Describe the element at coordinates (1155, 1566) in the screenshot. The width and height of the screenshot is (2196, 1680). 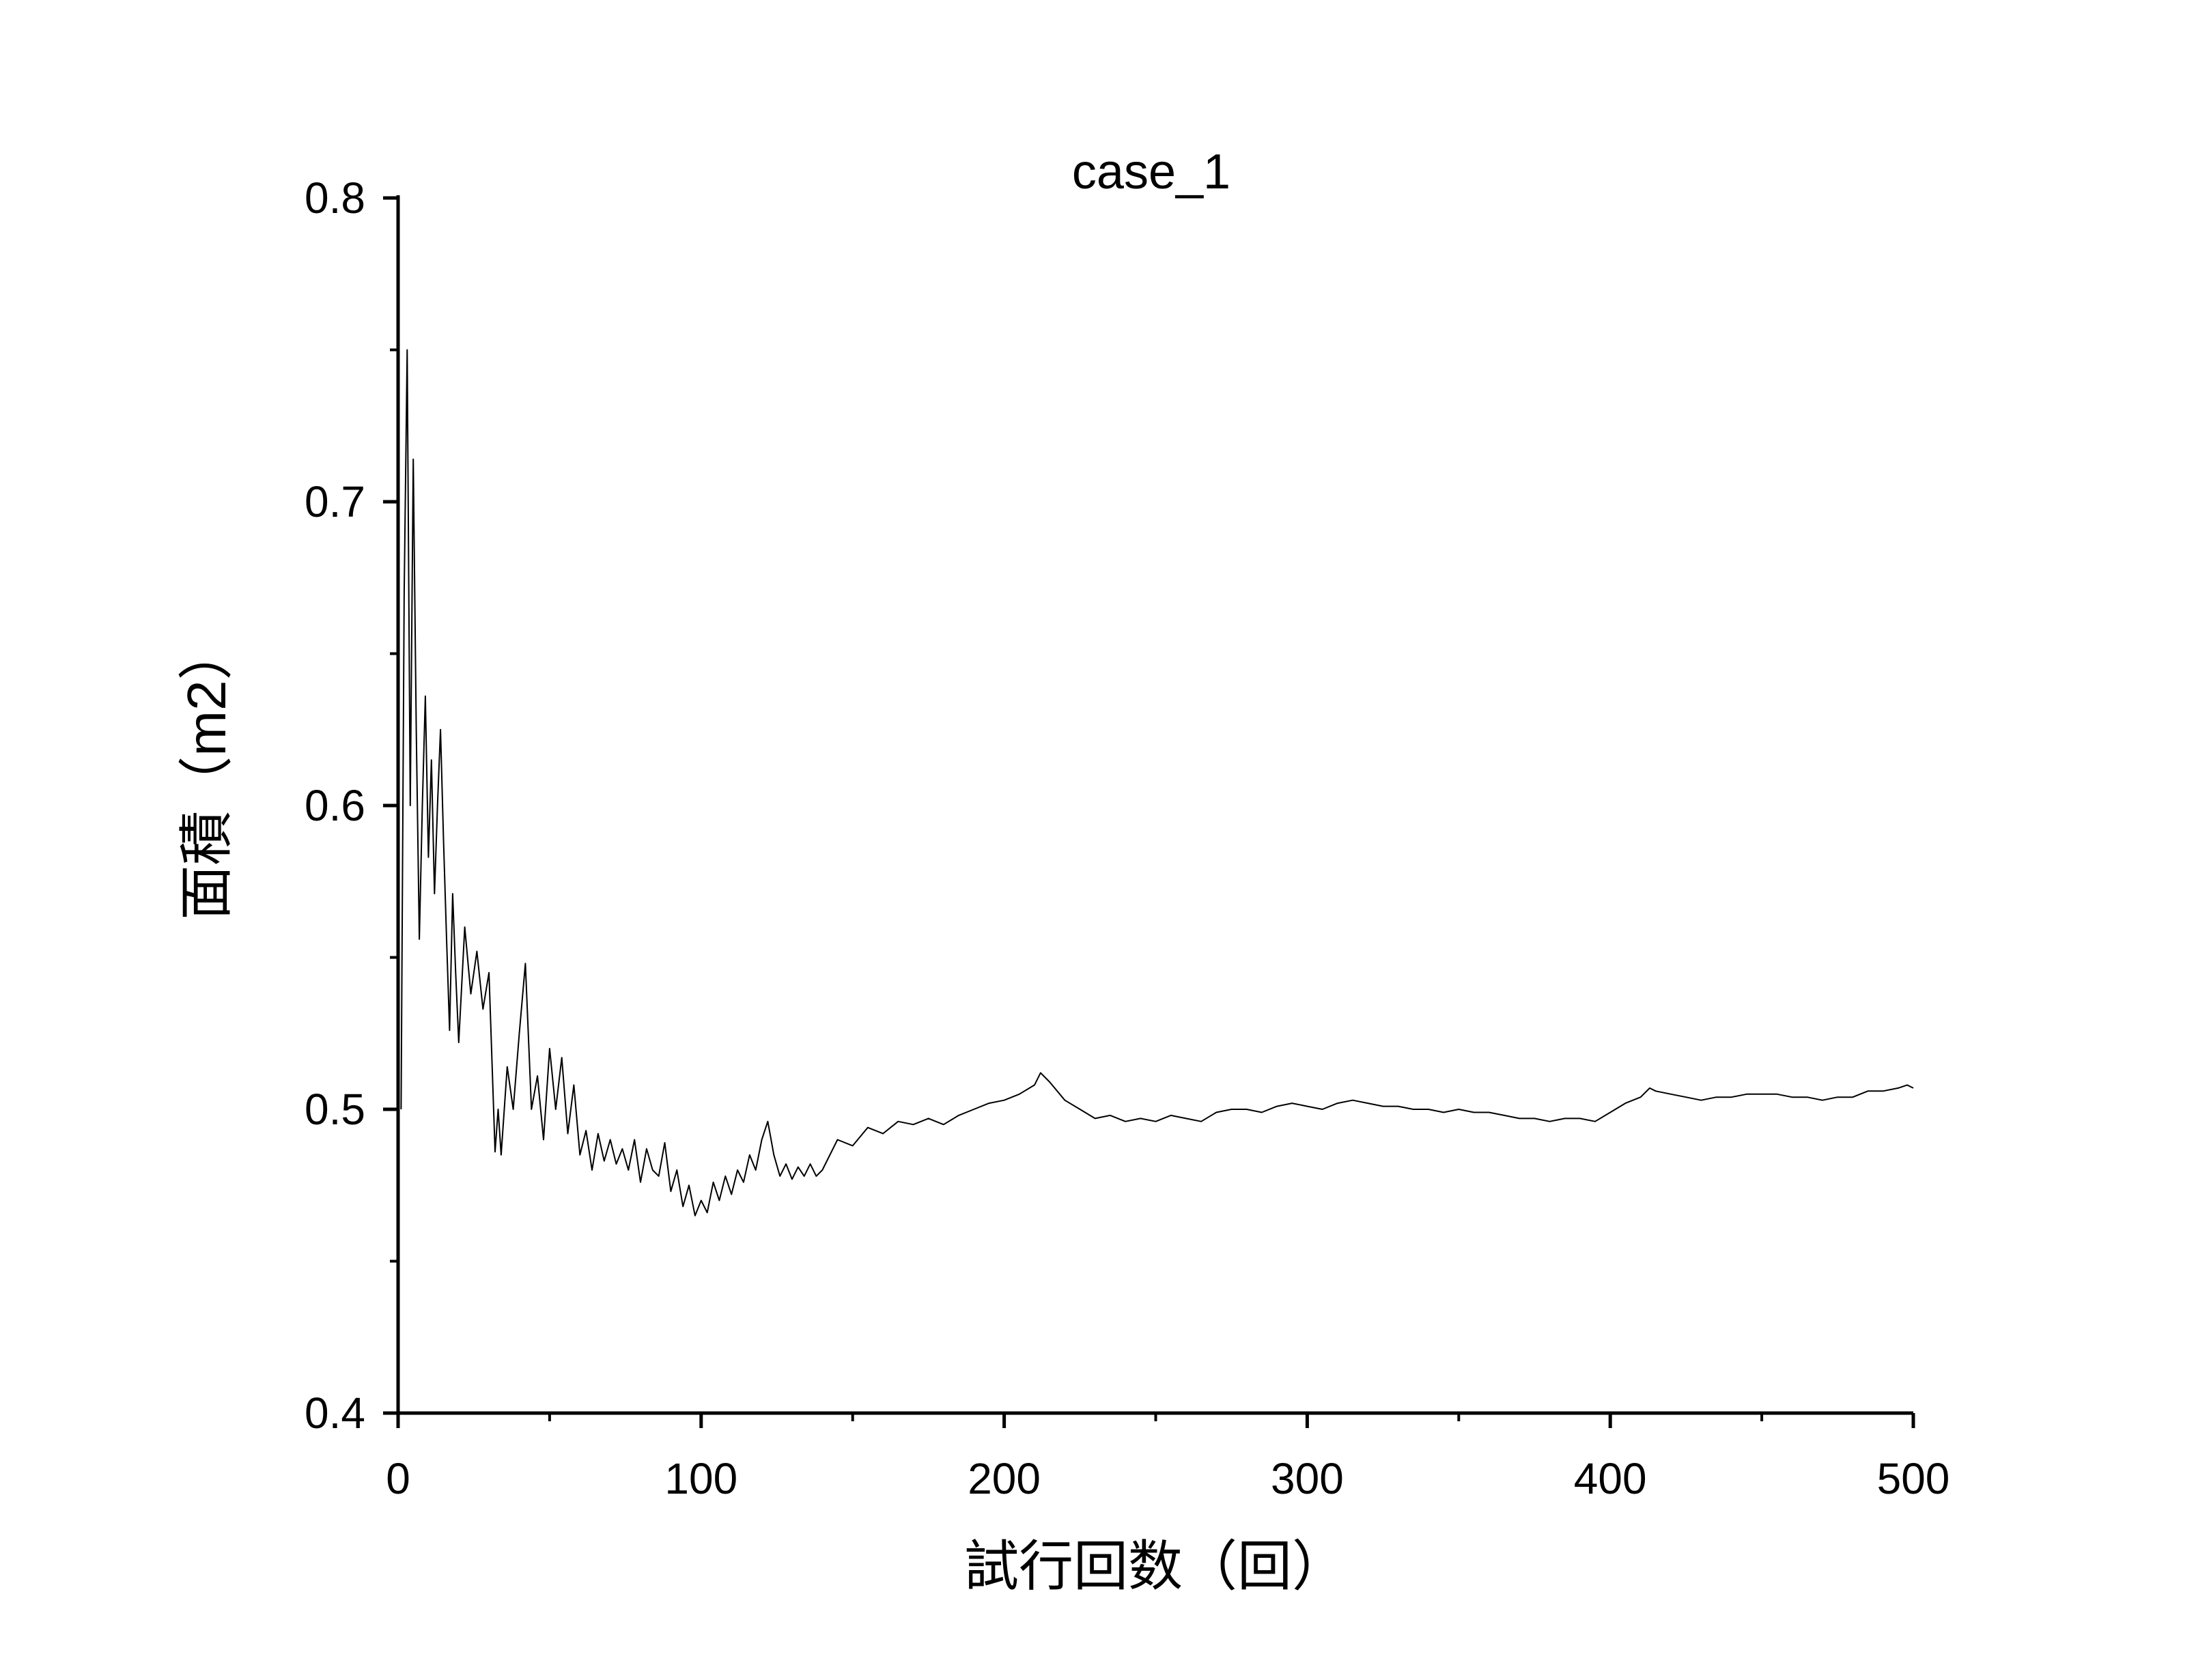
I see `x-axis-title: 試行回数（回）` at that location.